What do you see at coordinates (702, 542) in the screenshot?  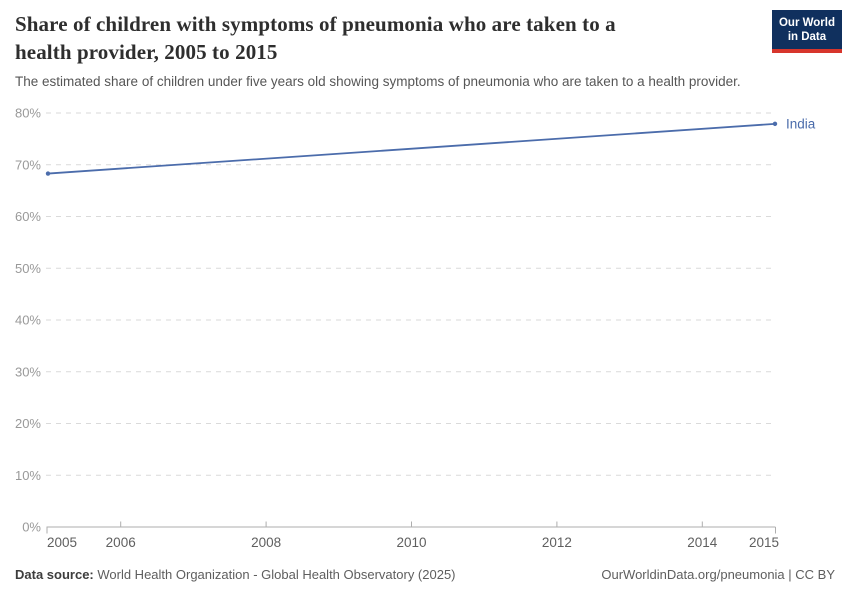 I see `x-tick-label-2014: 2014` at bounding box center [702, 542].